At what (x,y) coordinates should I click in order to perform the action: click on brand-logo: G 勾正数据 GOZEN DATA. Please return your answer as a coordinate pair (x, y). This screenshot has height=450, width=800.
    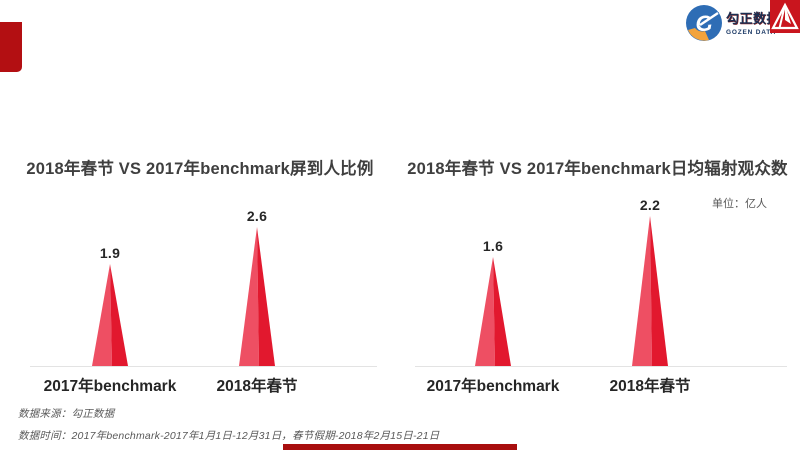
    Looking at the image, I should click on (720, 23).